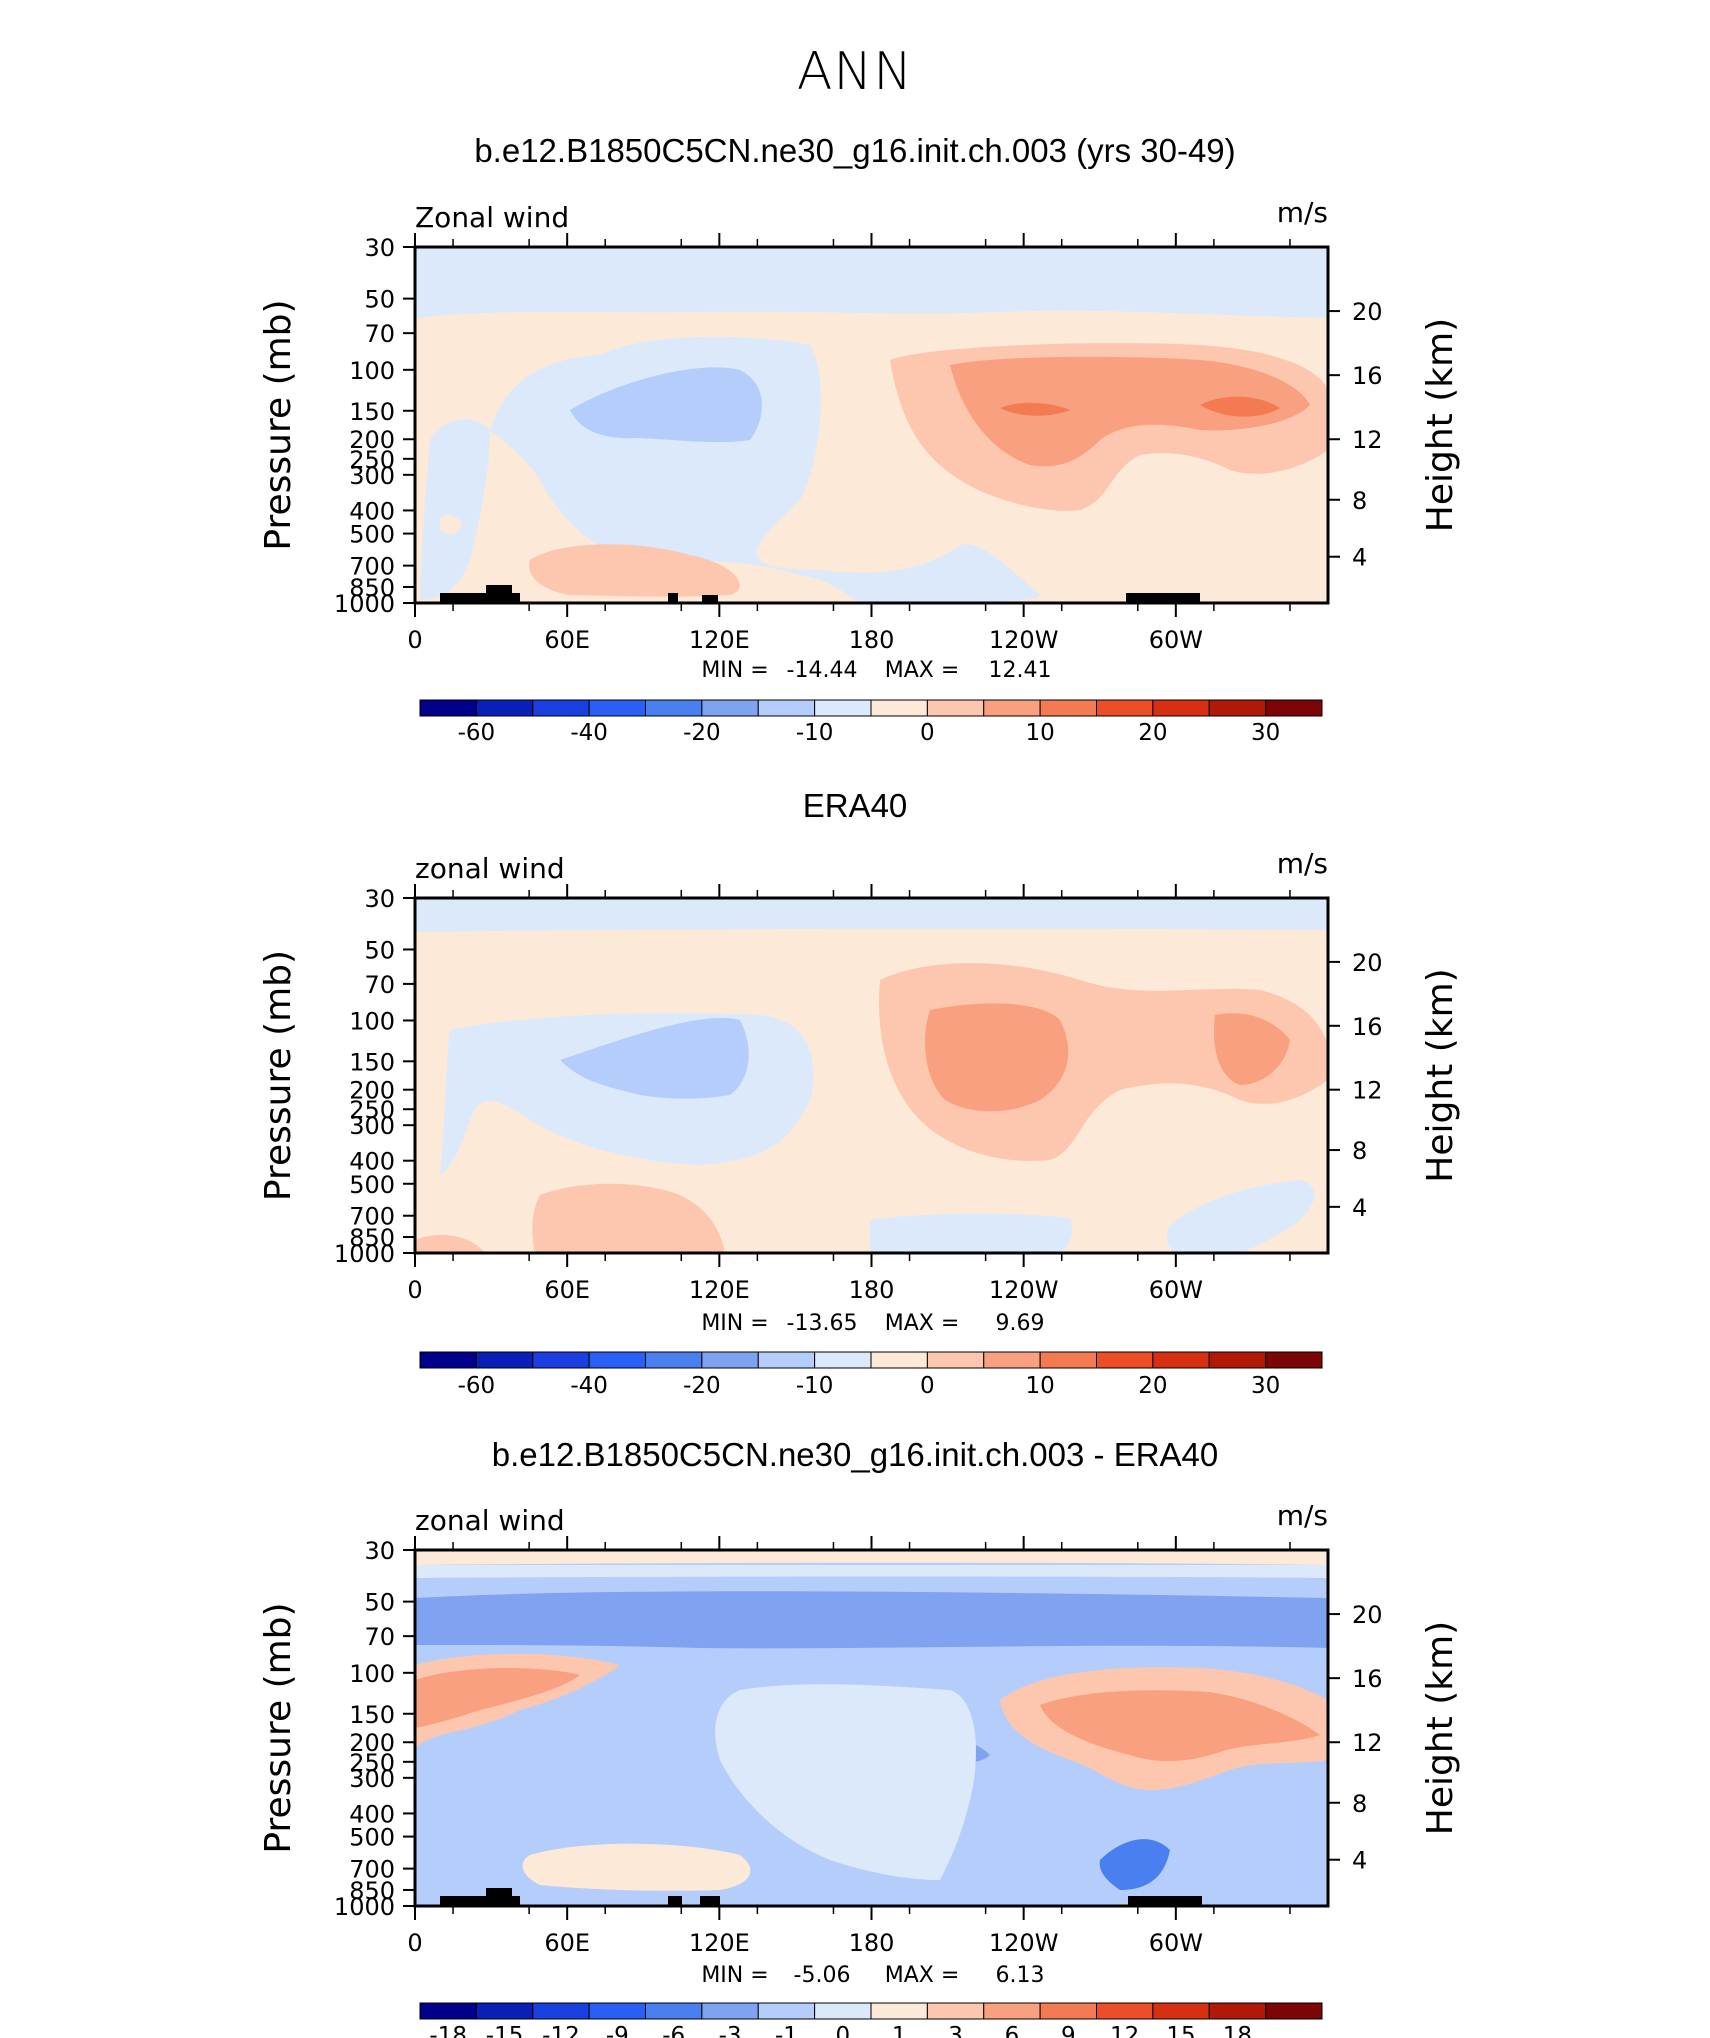 Image resolution: width=1710 pixels, height=2038 pixels. What do you see at coordinates (871, 1571) in the screenshot?
I see `top-negative-band` at bounding box center [871, 1571].